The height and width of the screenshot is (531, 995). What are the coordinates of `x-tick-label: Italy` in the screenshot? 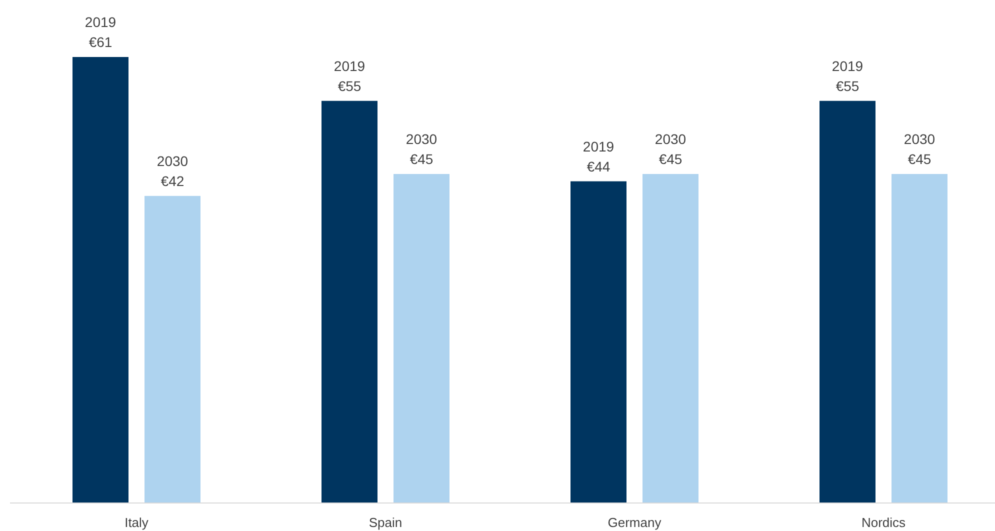 It's located at (136, 522).